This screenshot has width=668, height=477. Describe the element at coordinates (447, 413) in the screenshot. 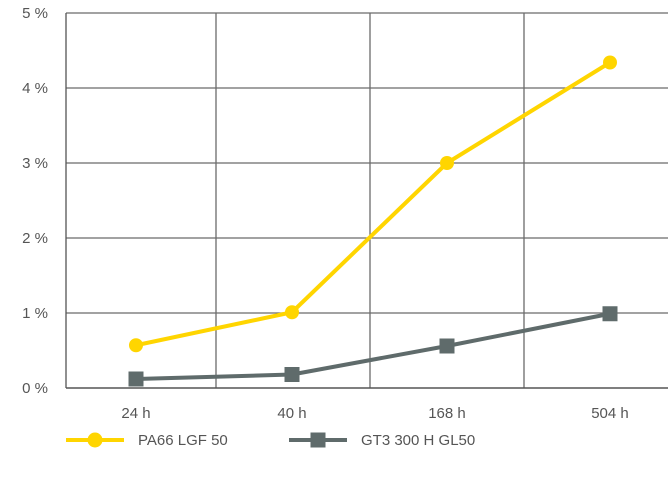

I see `x-tick-label: 168 h` at that location.